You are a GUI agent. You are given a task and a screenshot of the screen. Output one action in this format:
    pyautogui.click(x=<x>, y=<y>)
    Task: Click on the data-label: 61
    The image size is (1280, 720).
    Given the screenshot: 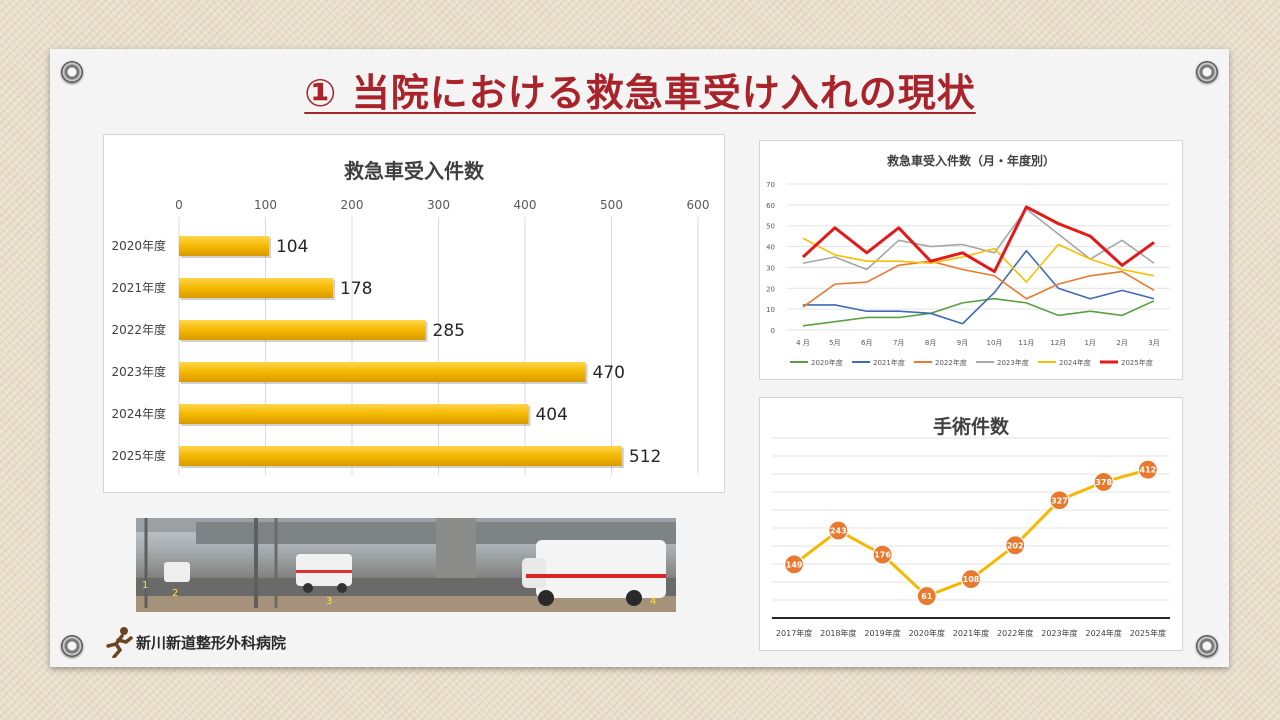 What is the action you would take?
    pyautogui.click(x=927, y=596)
    